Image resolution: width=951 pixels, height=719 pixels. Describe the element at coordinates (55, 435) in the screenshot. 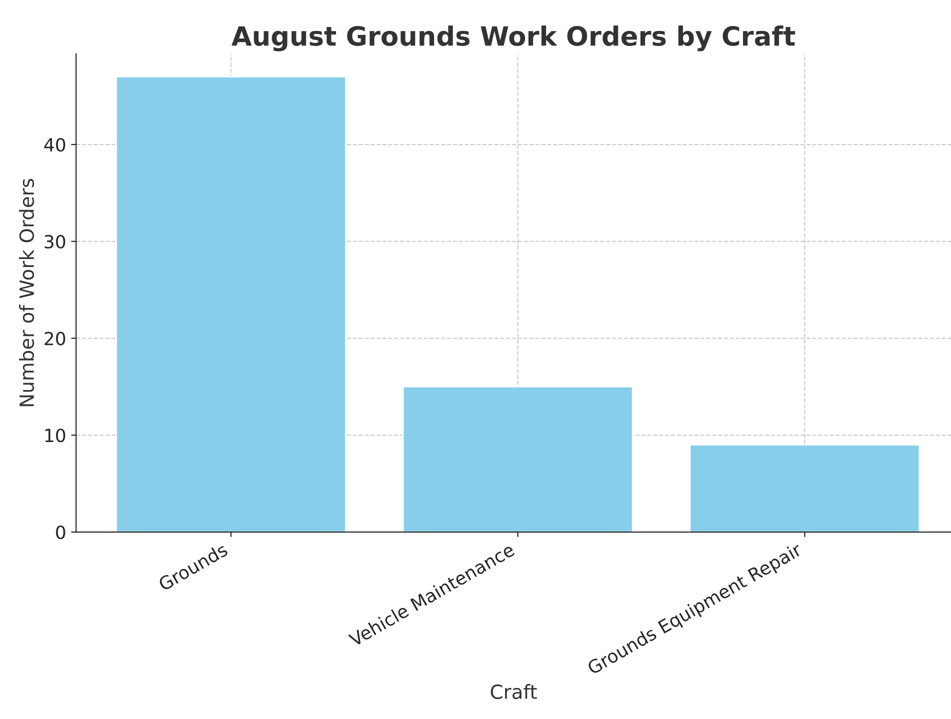

I see `y-tick-label: 10` at that location.